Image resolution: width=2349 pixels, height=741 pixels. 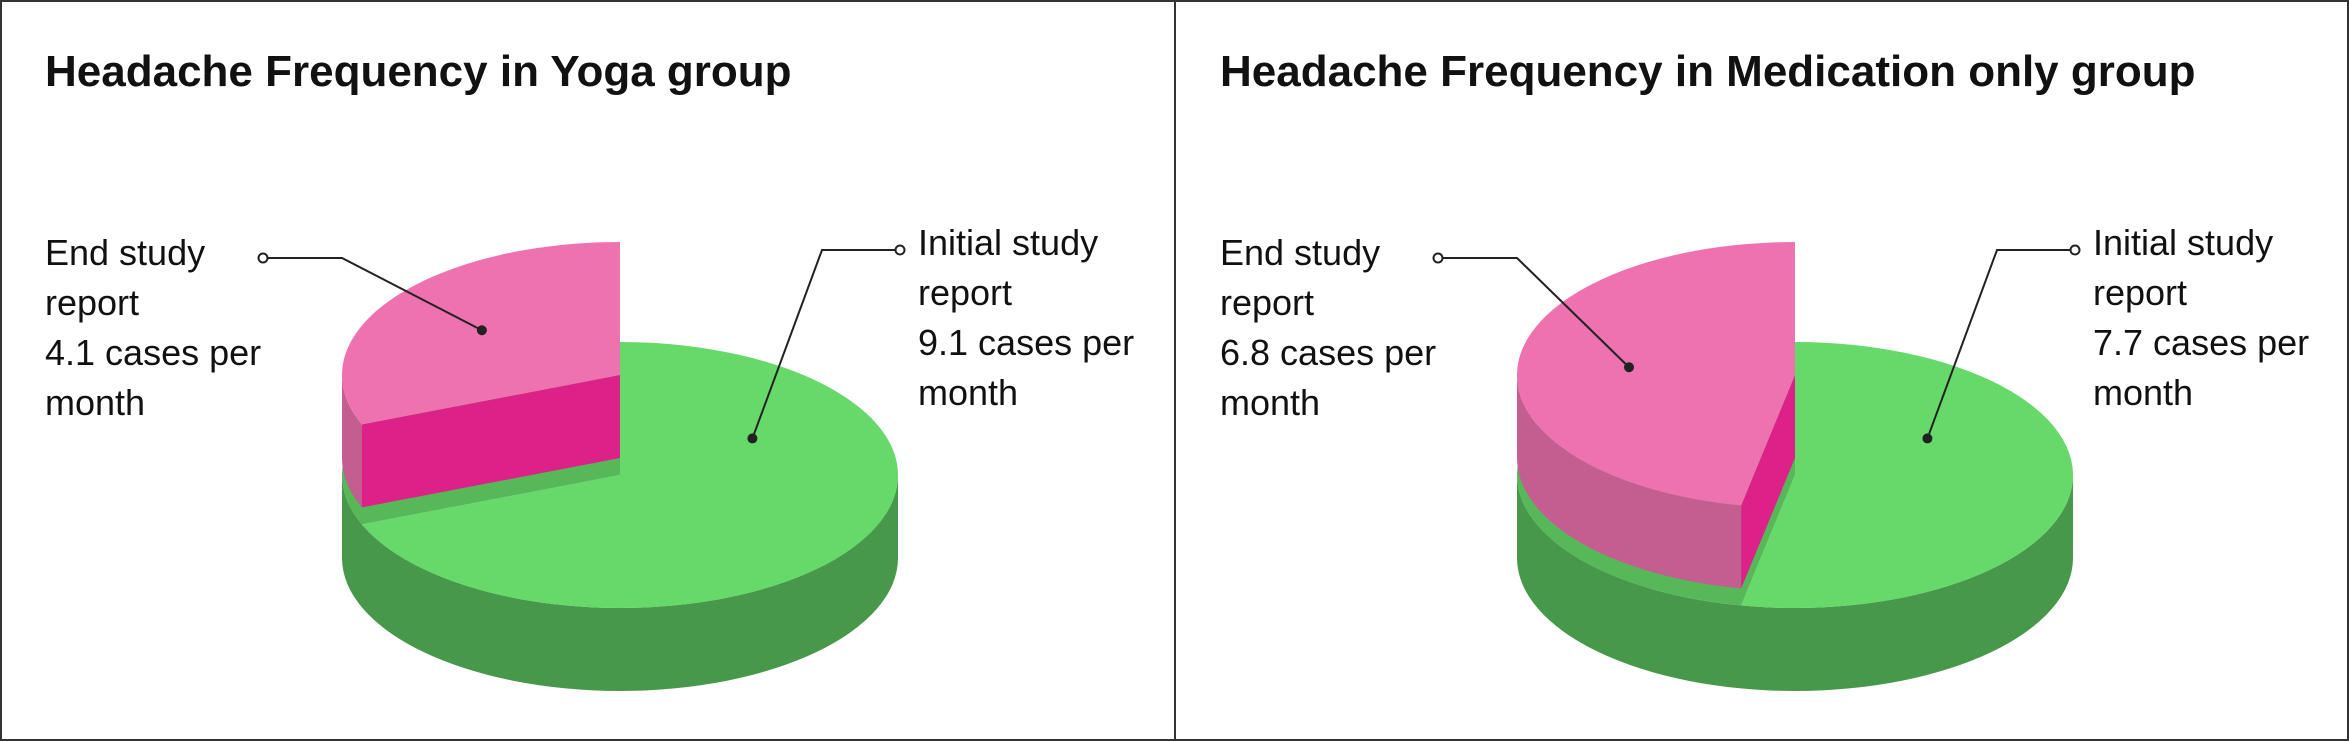 I want to click on slice-label: Initial study report 9.1 cases per month, so click(x=1040, y=318).